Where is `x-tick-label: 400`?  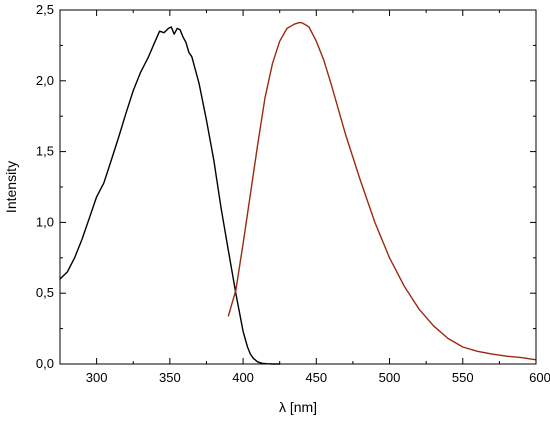 x-tick-label: 400 is located at coordinates (243, 377).